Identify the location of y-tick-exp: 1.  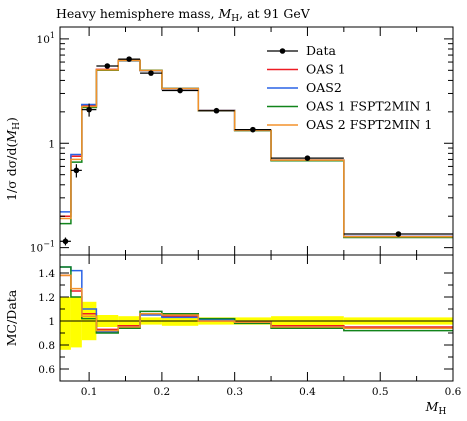
(52, 35).